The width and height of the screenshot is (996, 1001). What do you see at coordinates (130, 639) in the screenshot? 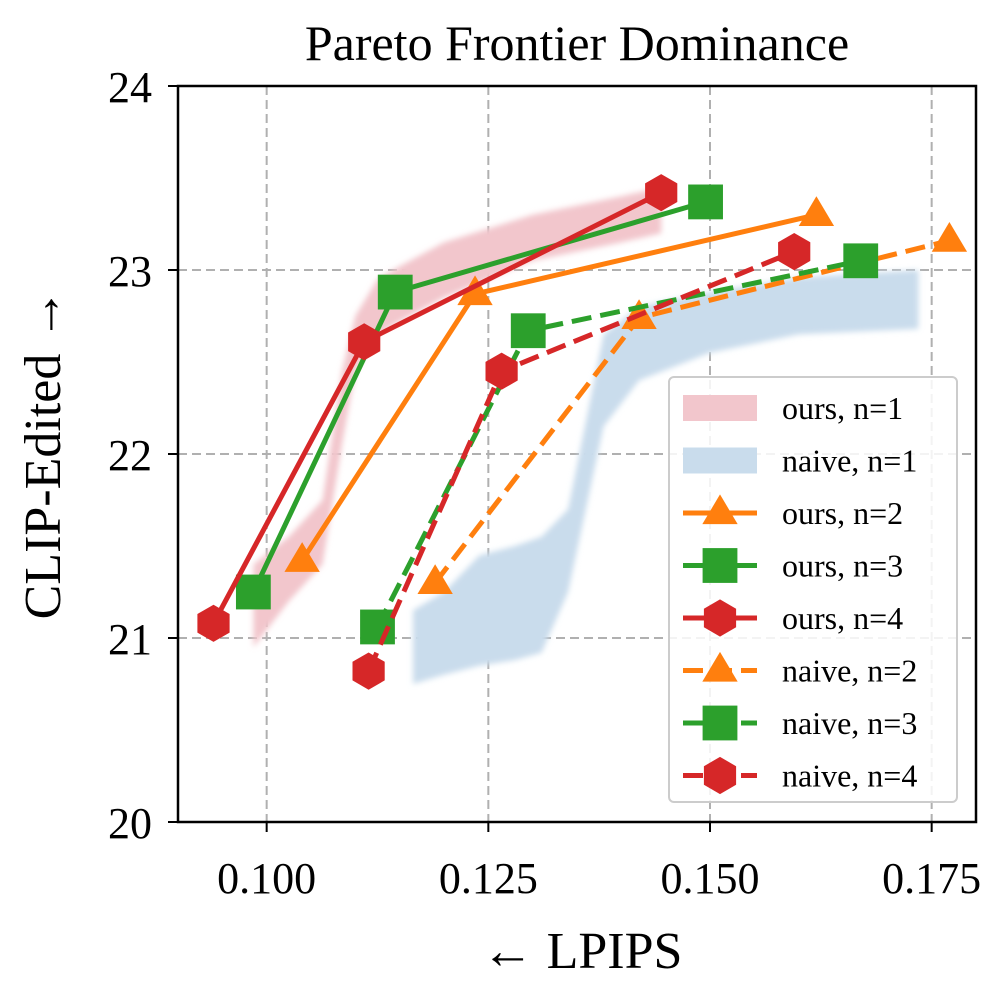
I see `y-tick-label: 21` at bounding box center [130, 639].